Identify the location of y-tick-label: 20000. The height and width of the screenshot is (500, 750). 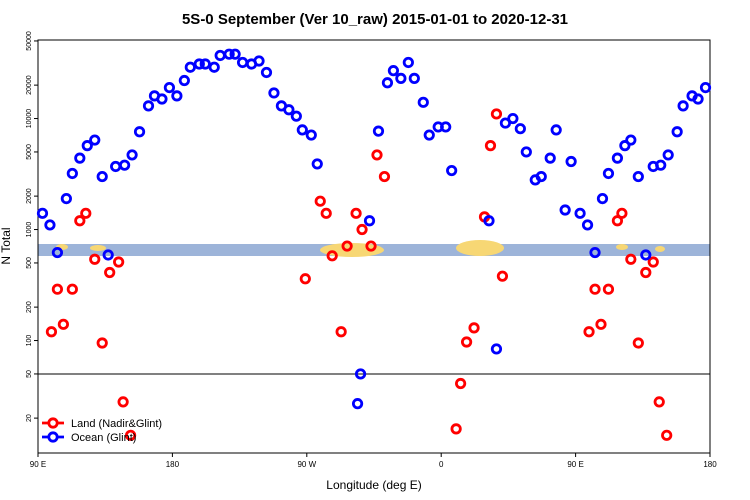
(29, 85).